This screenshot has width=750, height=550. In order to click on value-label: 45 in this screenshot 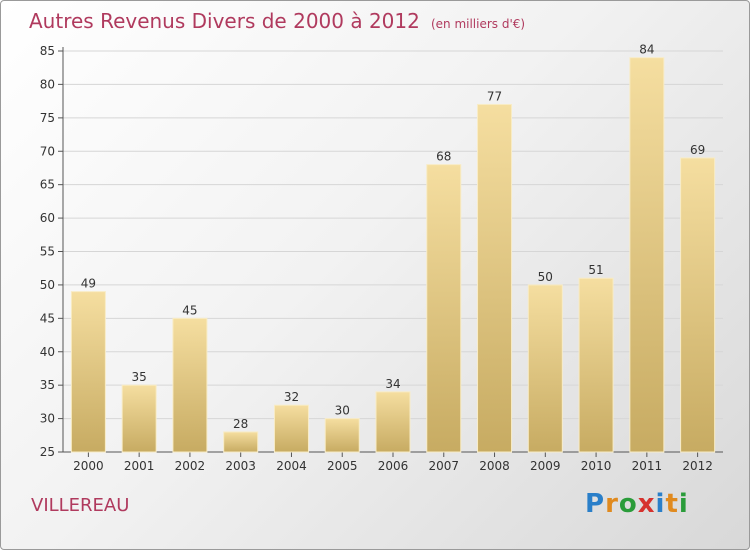, I will do `click(189, 310)`.